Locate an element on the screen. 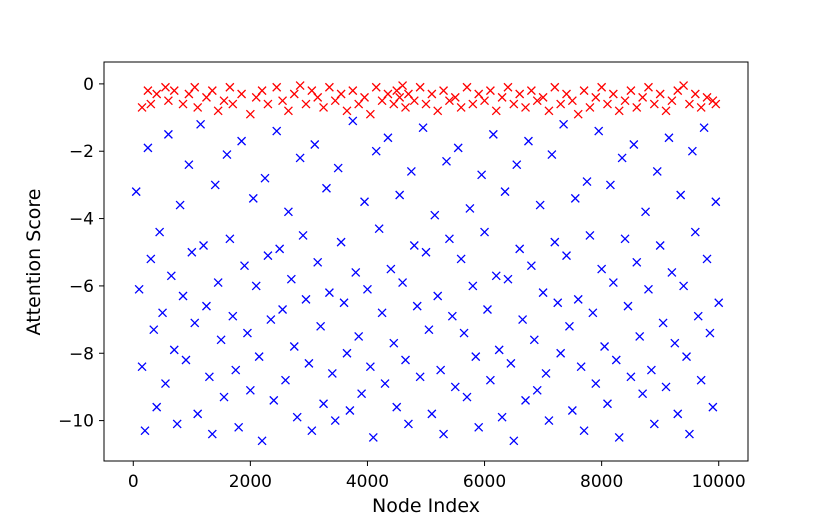 The height and width of the screenshot is (519, 830). x-tick-label: 4000 is located at coordinates (367, 482).